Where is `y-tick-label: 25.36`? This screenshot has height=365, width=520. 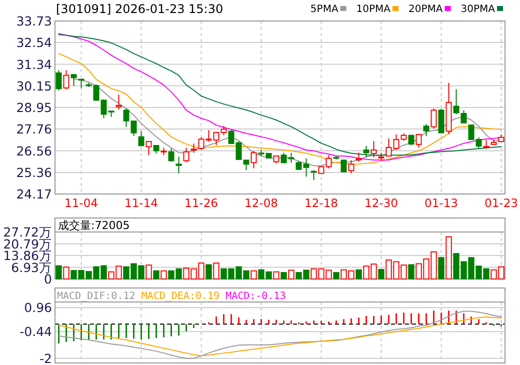
y-tick-label: 25.36 is located at coordinates (34, 172).